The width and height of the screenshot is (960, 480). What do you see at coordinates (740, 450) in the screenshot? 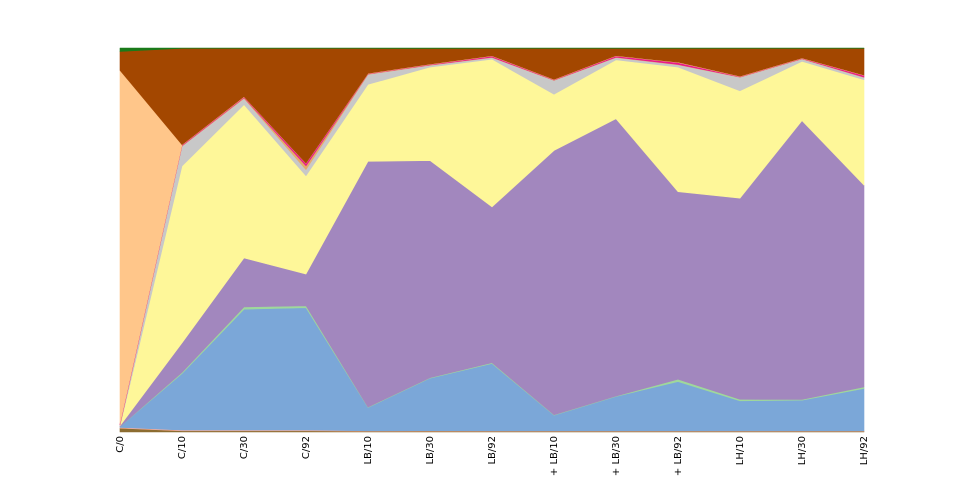
I see `x-tick-label: LH/10` at bounding box center [740, 450].